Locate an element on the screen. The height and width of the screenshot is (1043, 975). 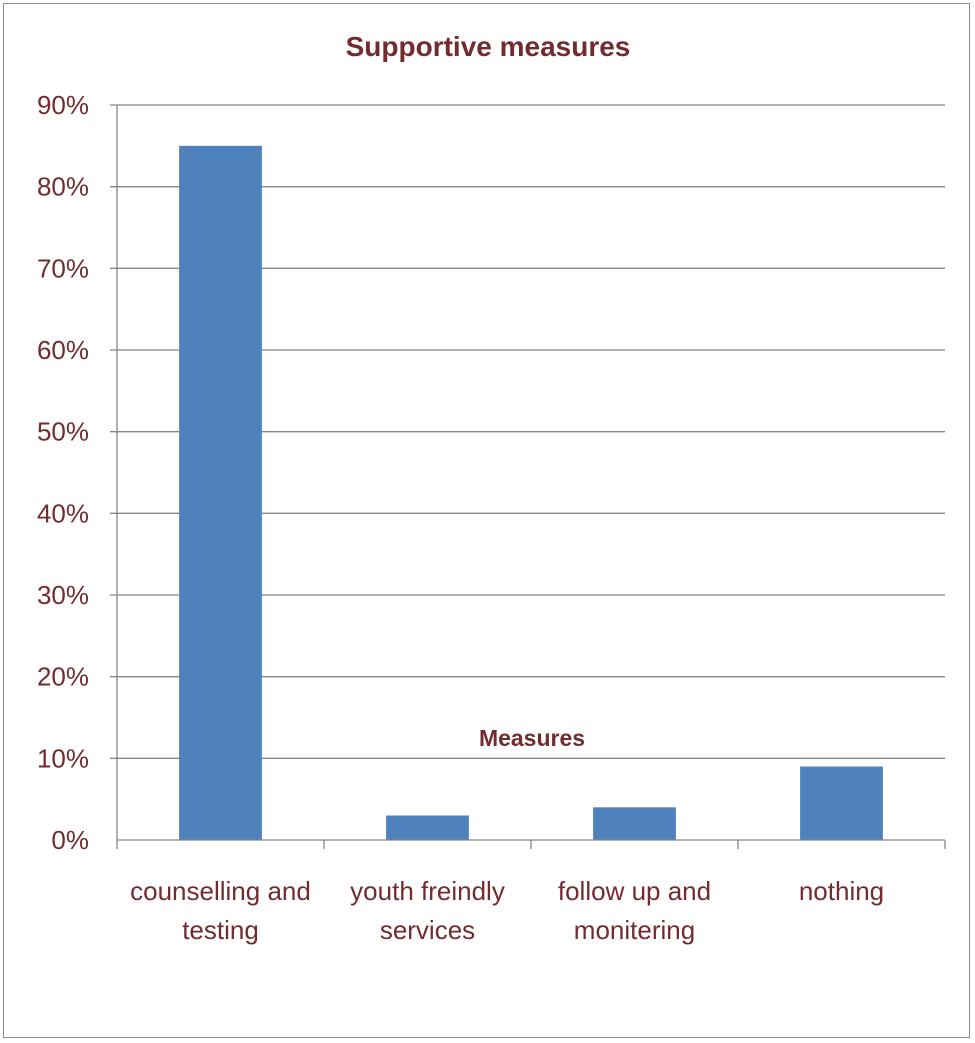
y-tick-label: 10% is located at coordinates (63, 758).